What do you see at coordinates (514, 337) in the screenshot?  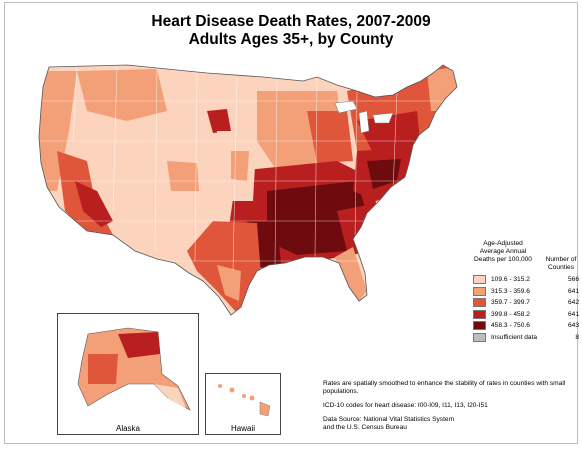 I see `legend-range: Insufficient data` at bounding box center [514, 337].